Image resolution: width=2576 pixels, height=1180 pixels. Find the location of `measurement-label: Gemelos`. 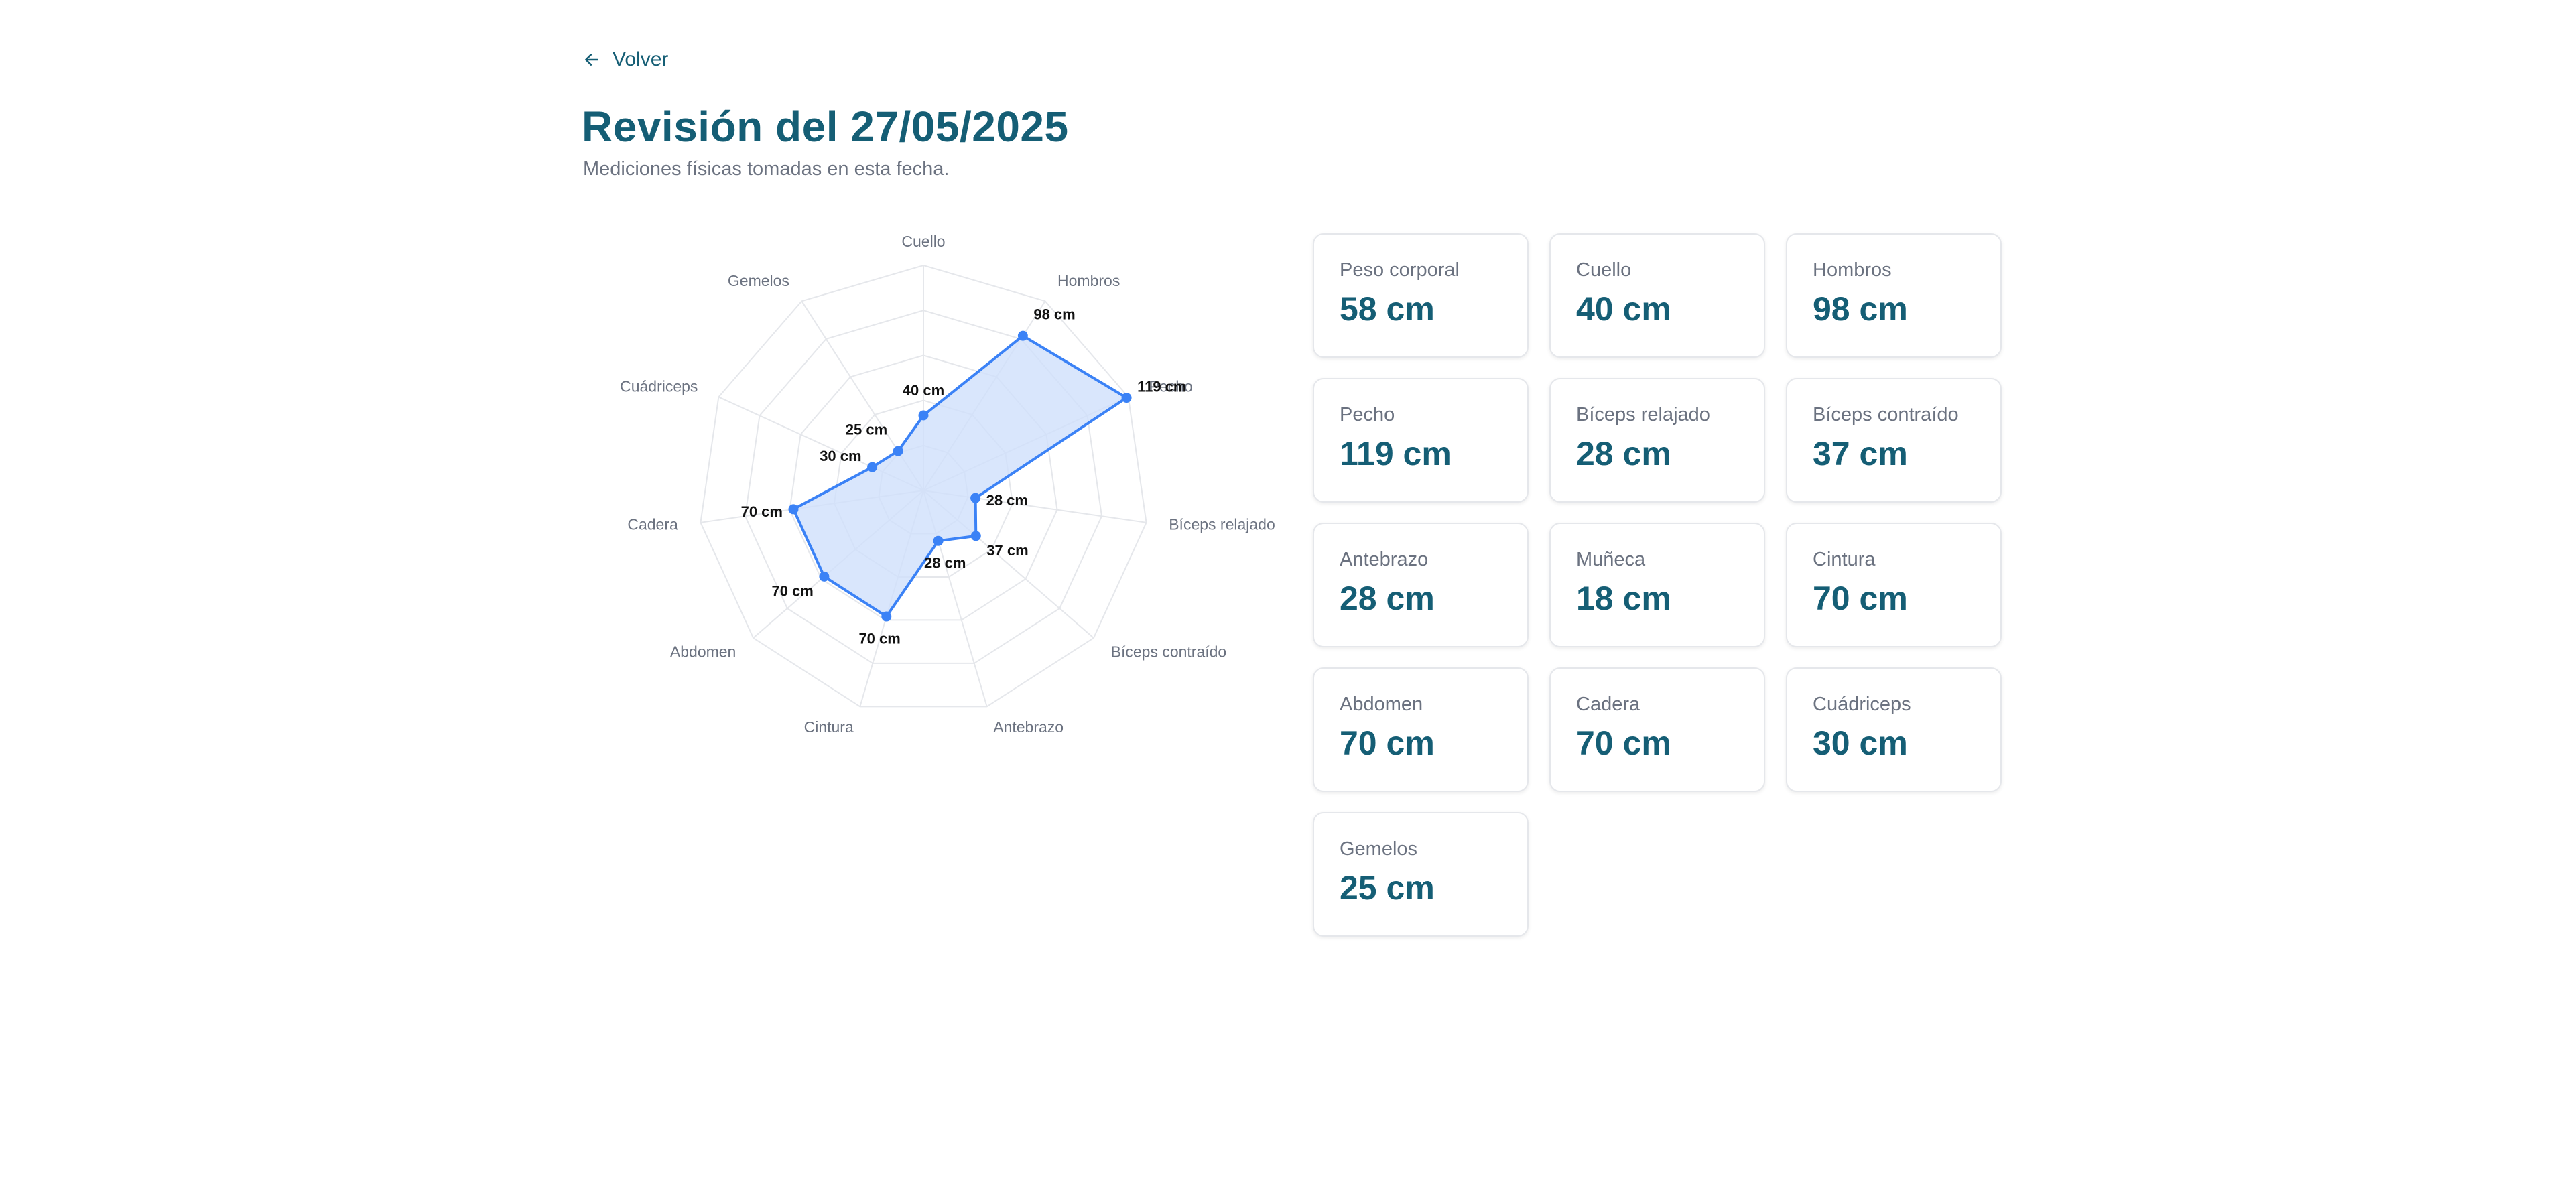

measurement-label: Gemelos is located at coordinates (1379, 849).